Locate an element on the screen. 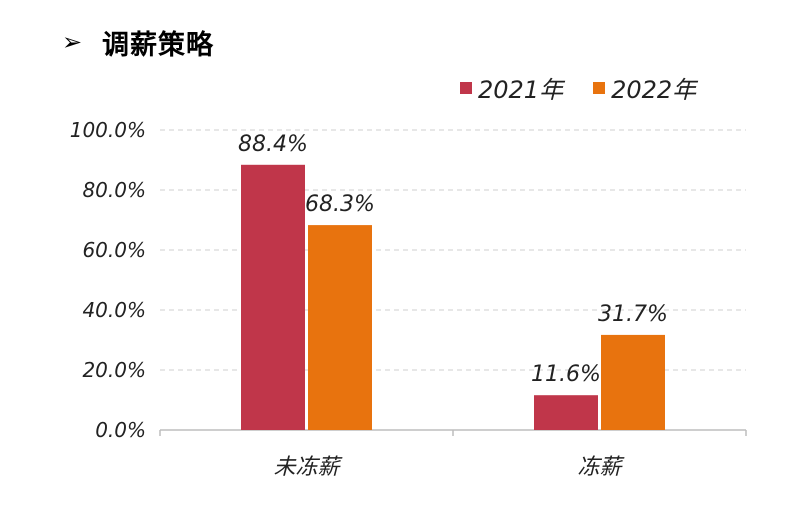  data-label: 68.3% is located at coordinates (340, 204).